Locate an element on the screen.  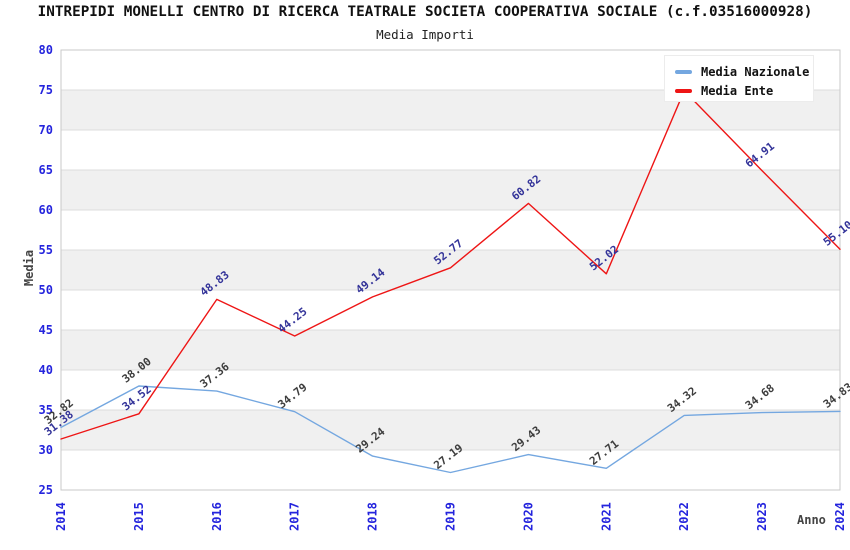
y-tick-label: 55 is located at coordinates (46, 250).